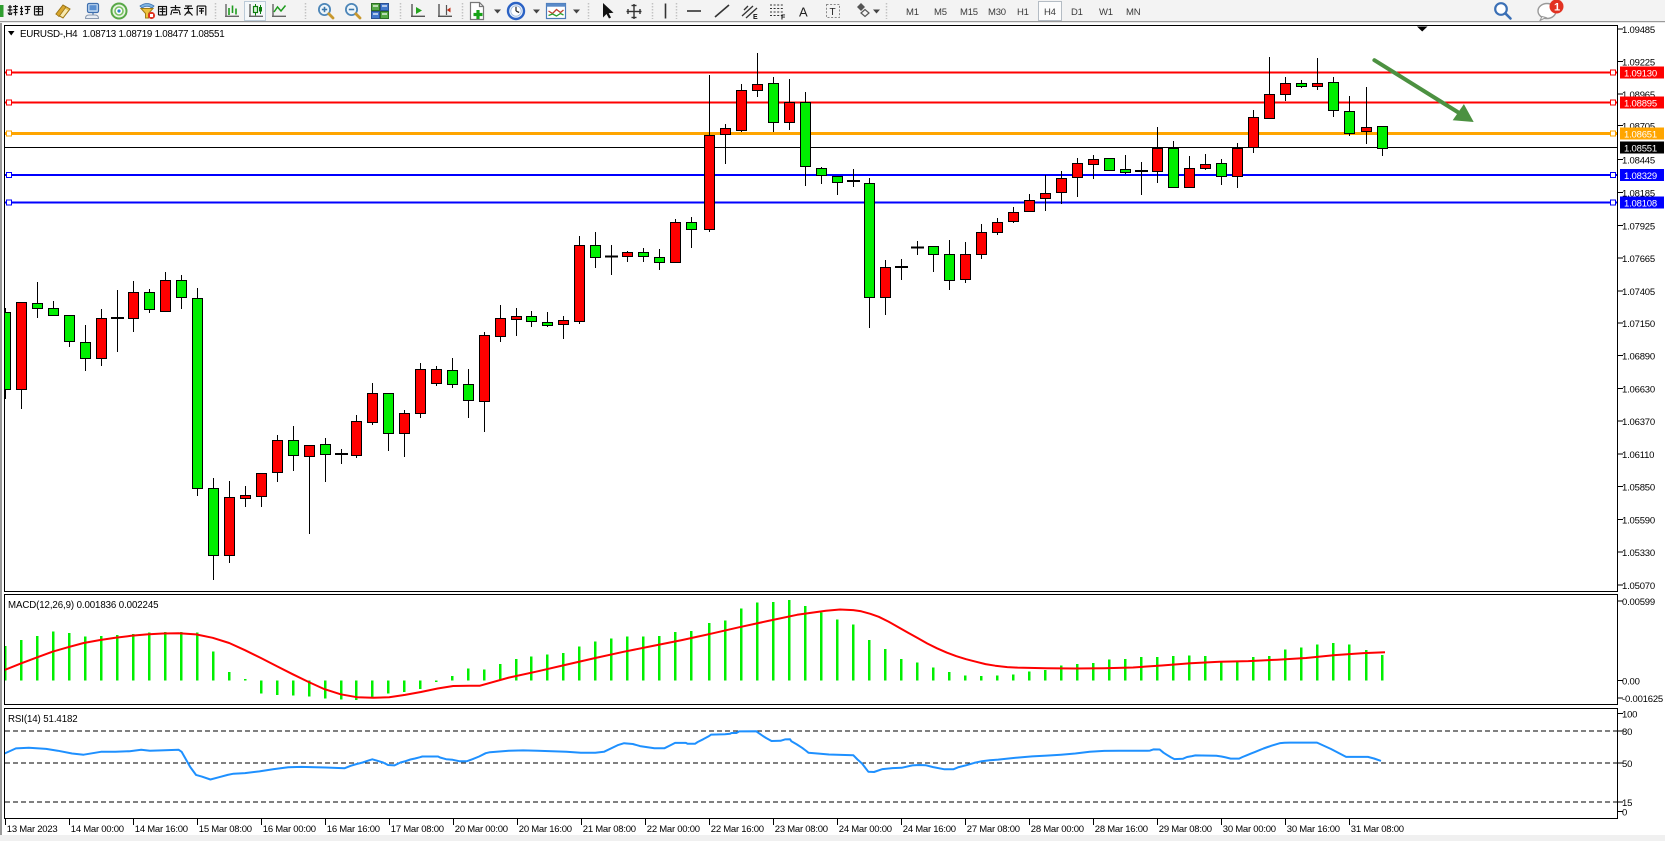 The width and height of the screenshot is (1665, 841). What do you see at coordinates (1377, 829) in the screenshot?
I see `svg-text: 31 Mar 08:00` at bounding box center [1377, 829].